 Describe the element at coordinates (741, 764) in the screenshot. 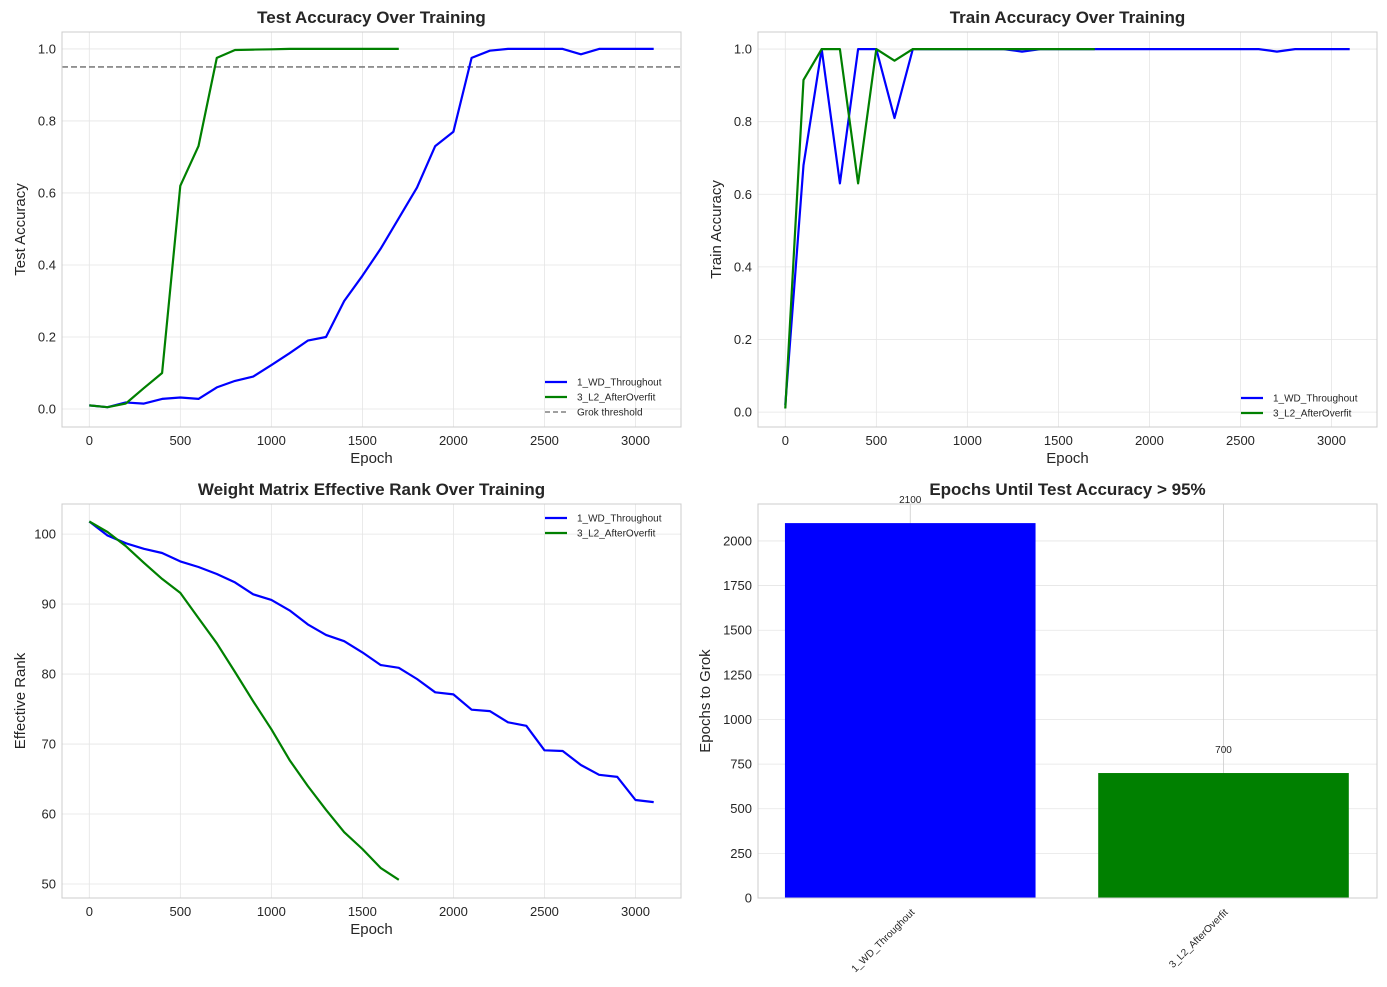

I see `y-tick-label: 750` at that location.